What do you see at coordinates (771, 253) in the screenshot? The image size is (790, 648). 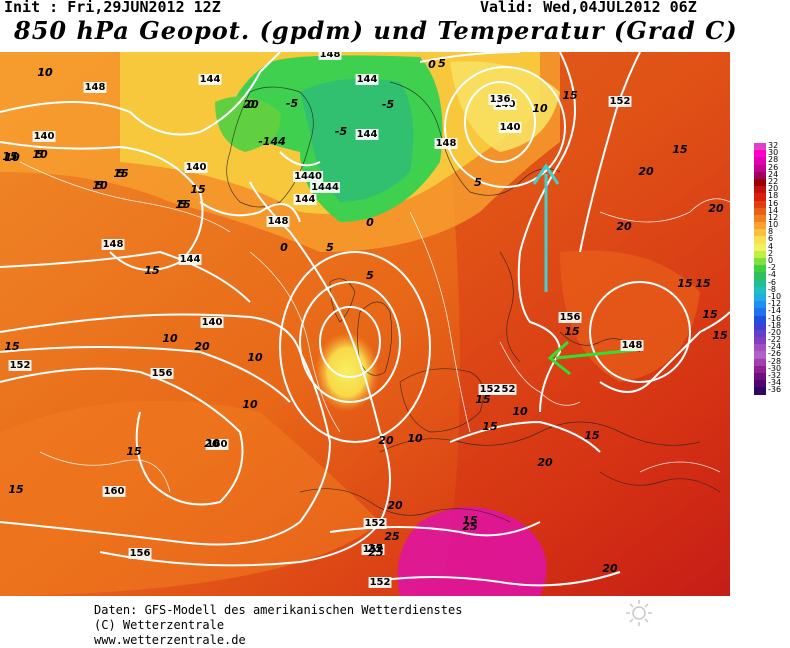 I see `legend-value: 2` at bounding box center [771, 253].